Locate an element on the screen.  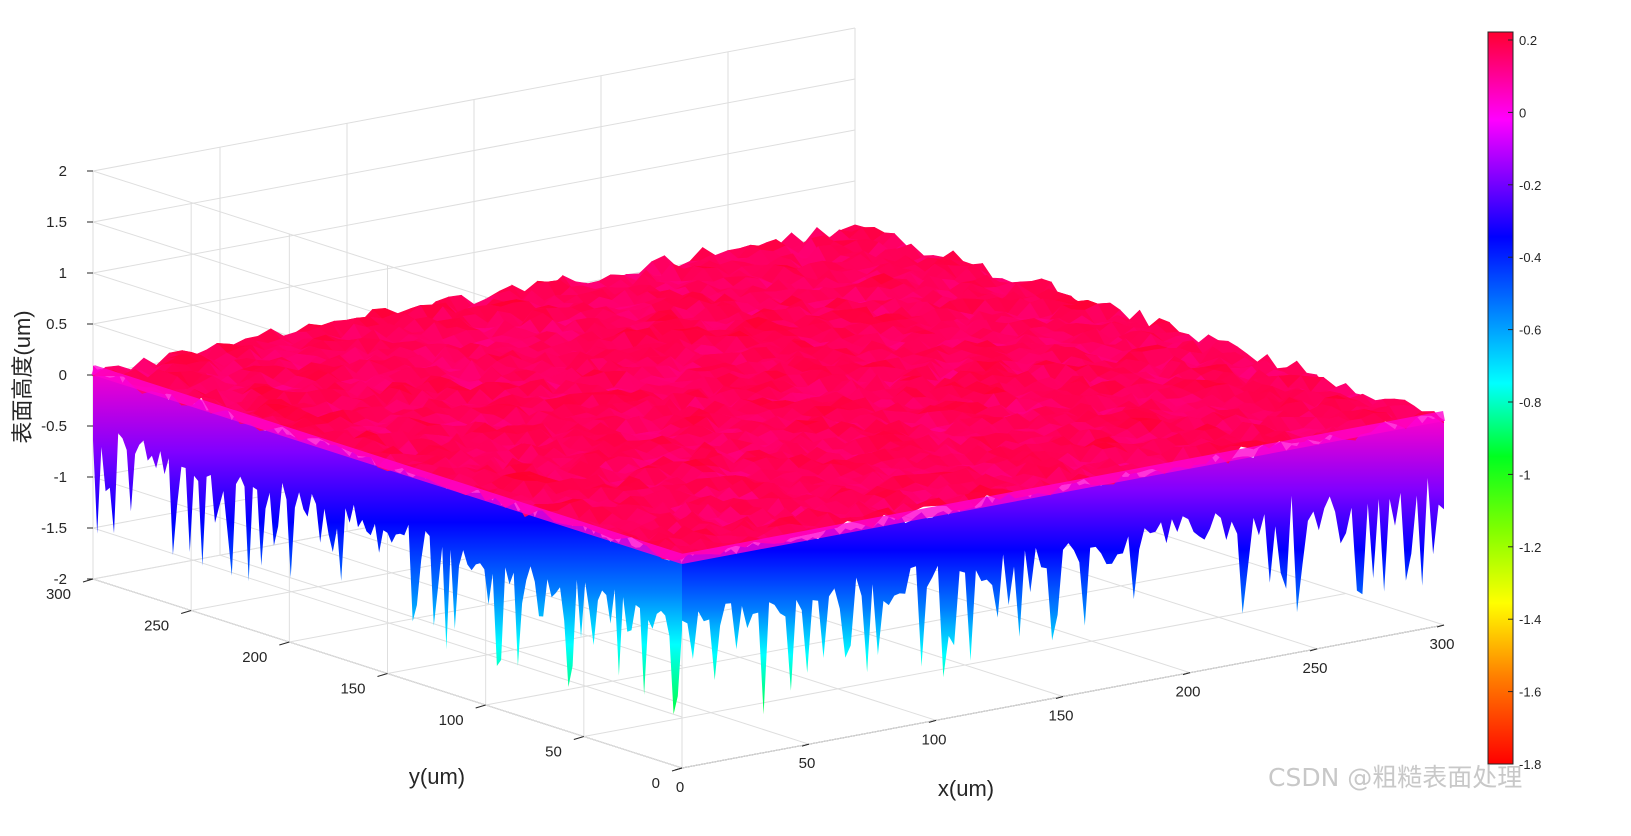
colorbar-tick-label: -1.4 is located at coordinates (1530, 619).